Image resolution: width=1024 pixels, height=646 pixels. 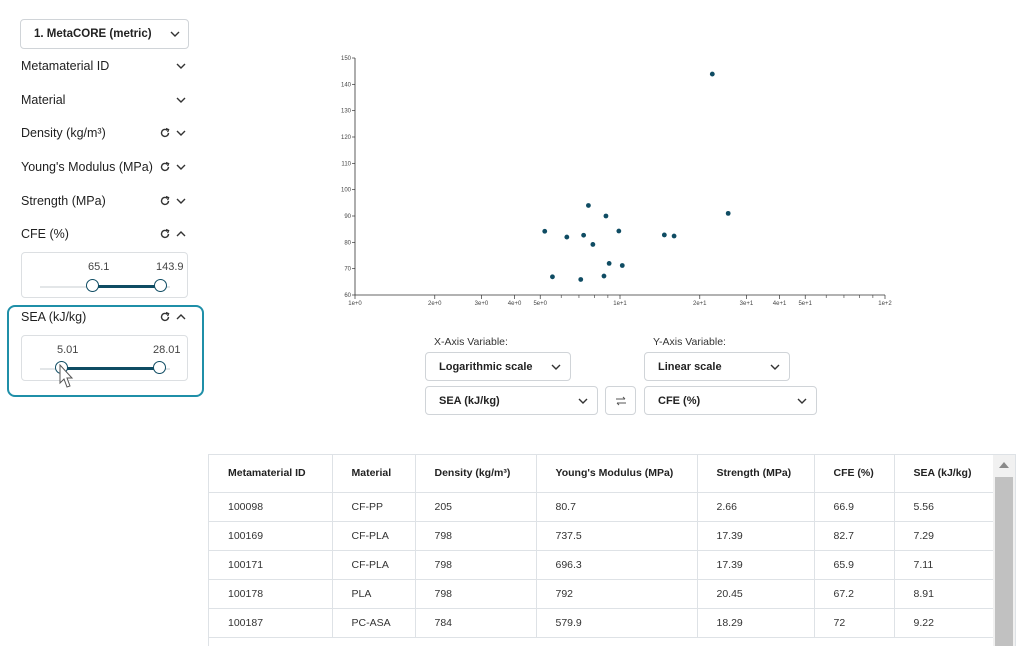 What do you see at coordinates (780, 304) in the screenshot?
I see `x-tick-label: 4e+1` at bounding box center [780, 304].